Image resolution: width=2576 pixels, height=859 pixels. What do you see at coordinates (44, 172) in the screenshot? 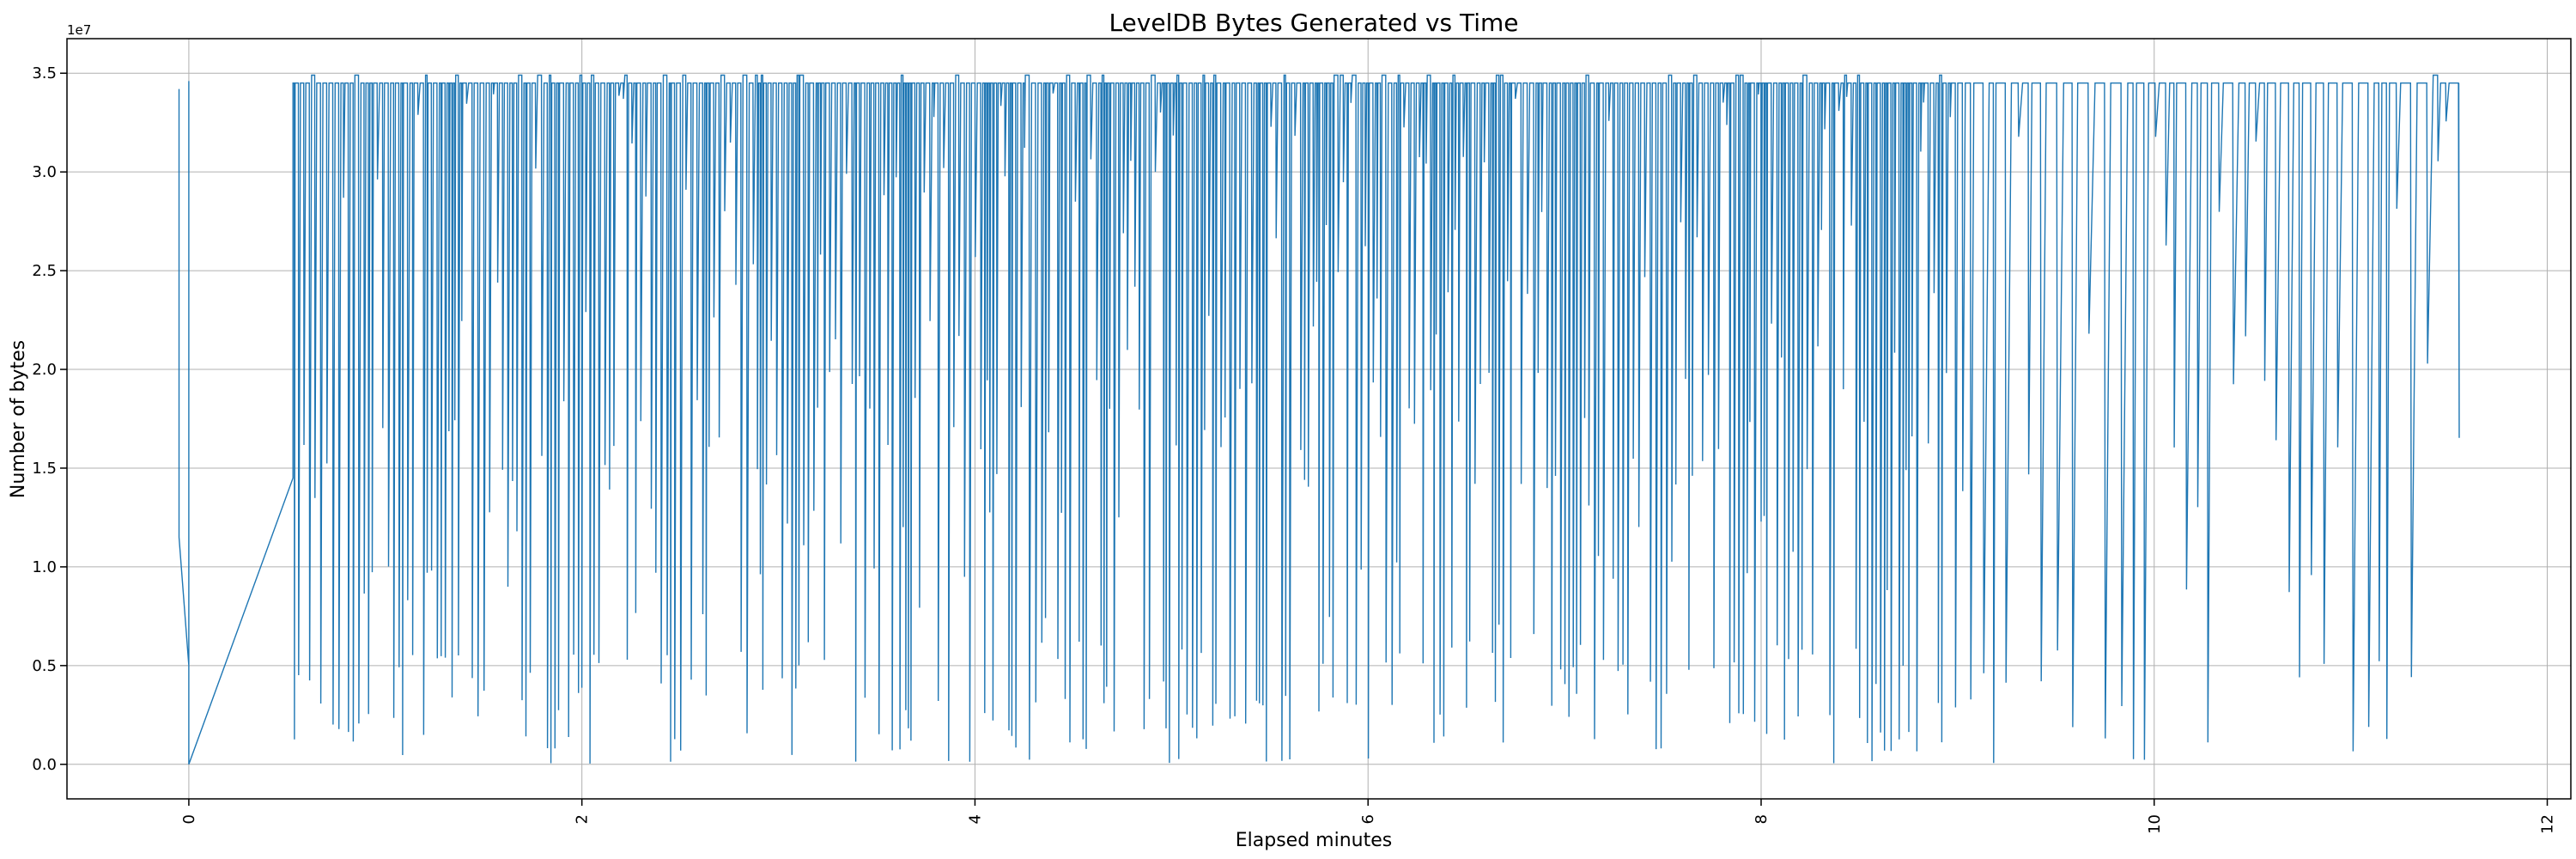
I see `y-tick-label-3: 3.0` at bounding box center [44, 172].